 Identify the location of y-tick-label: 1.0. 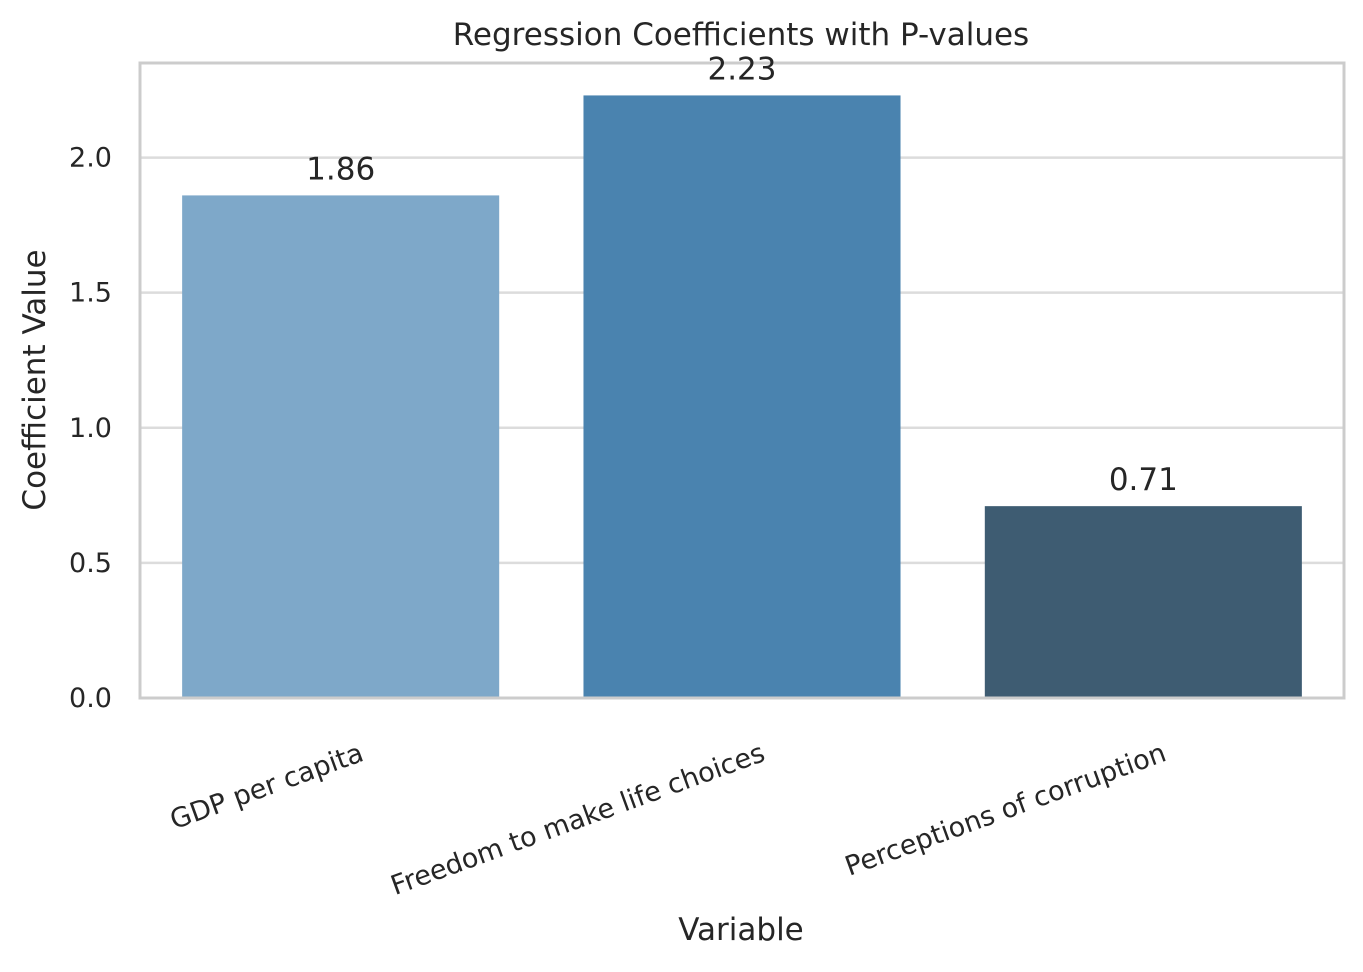
(90, 428).